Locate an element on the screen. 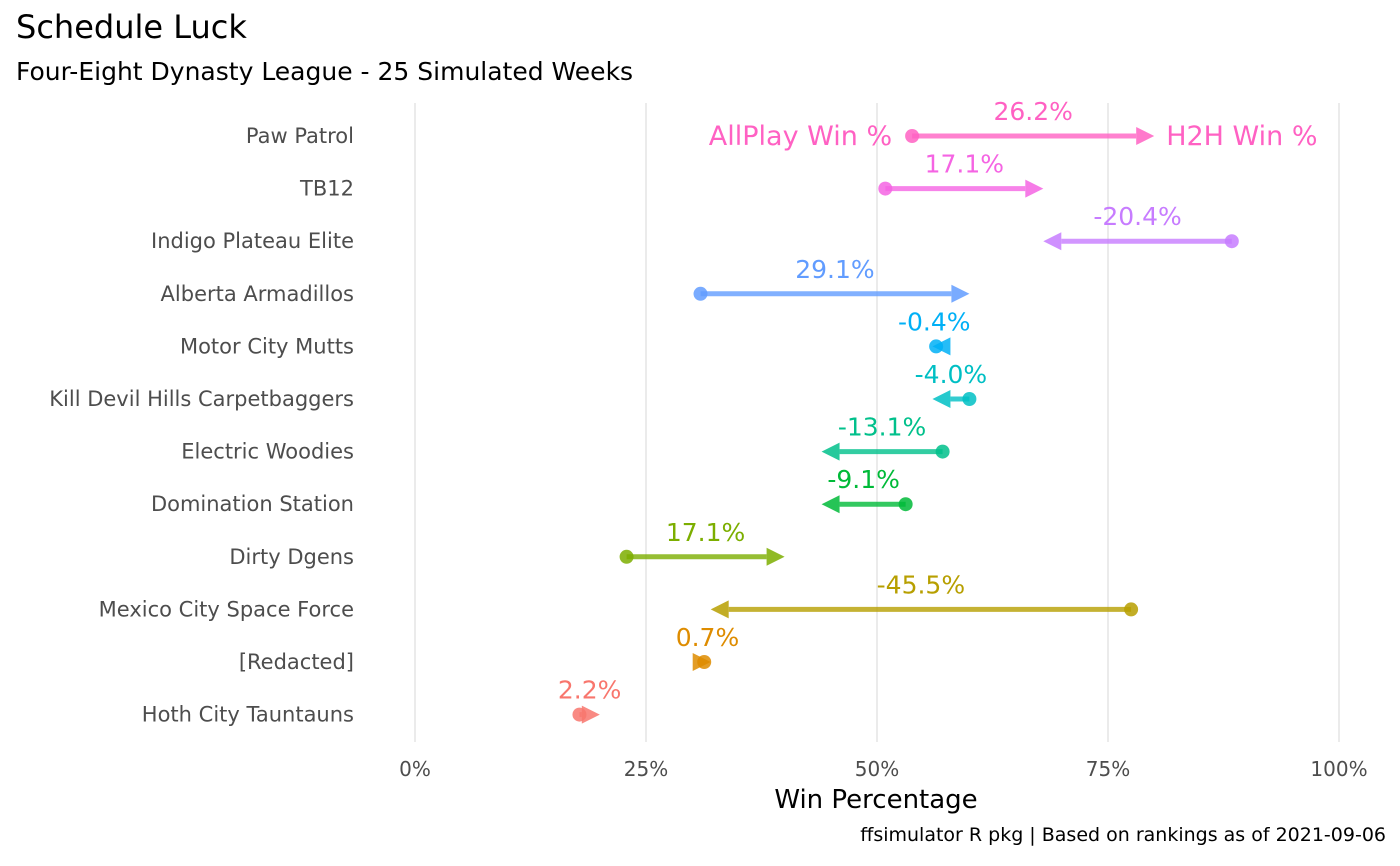 This screenshot has height=866, width=1400. difference-label: -9.1% is located at coordinates (863, 479).